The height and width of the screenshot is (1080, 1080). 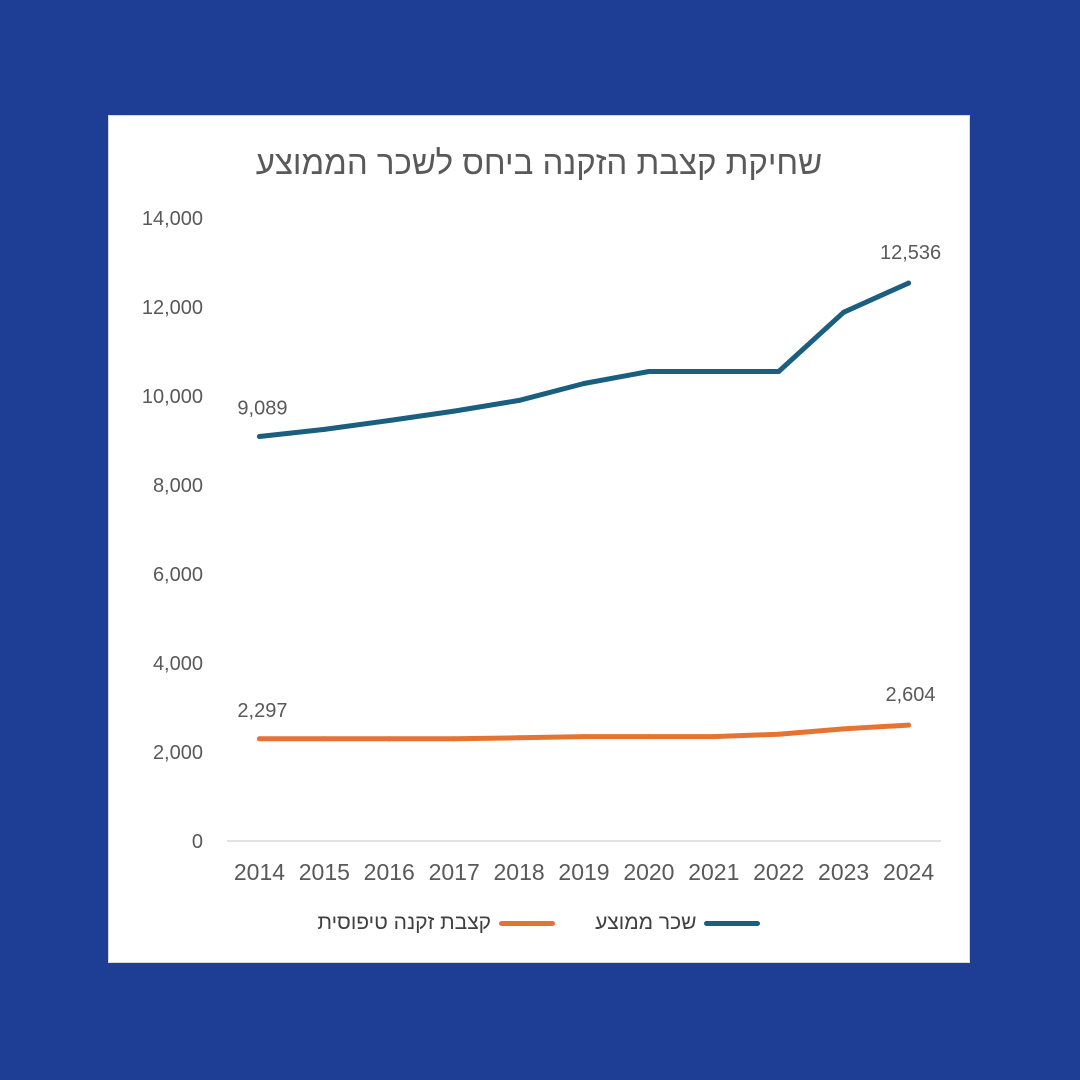 What do you see at coordinates (778, 872) in the screenshot?
I see `x-tick-label: 2022` at bounding box center [778, 872].